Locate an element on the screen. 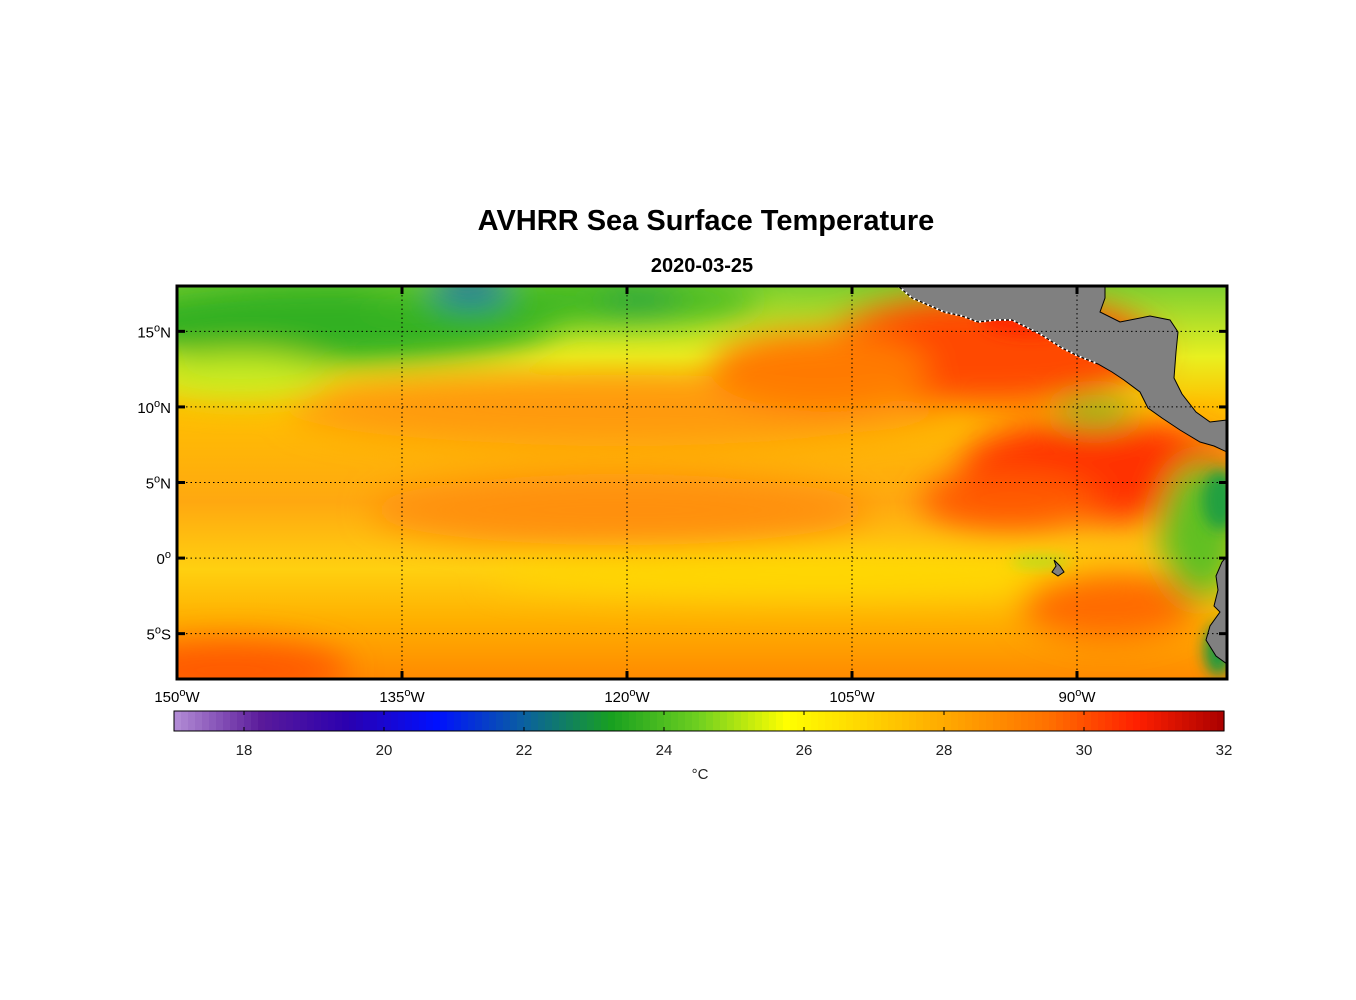 The width and height of the screenshot is (1356, 1000). lat-tick-number: 0 is located at coordinates (161, 559).